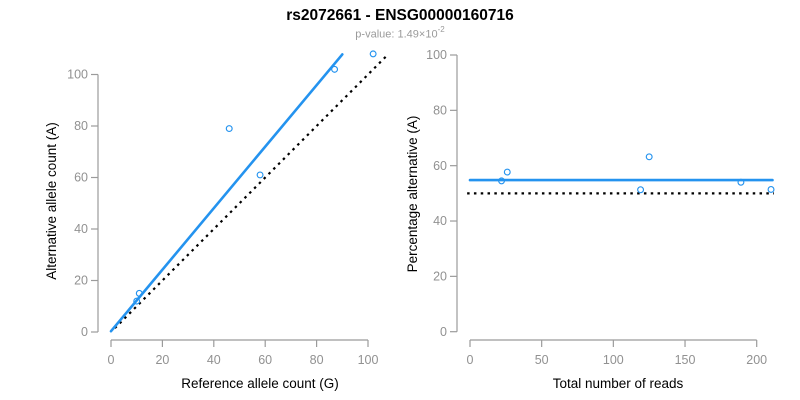 The image size is (800, 400). What do you see at coordinates (162, 360) in the screenshot?
I see `x-tick-label: 20` at bounding box center [162, 360].